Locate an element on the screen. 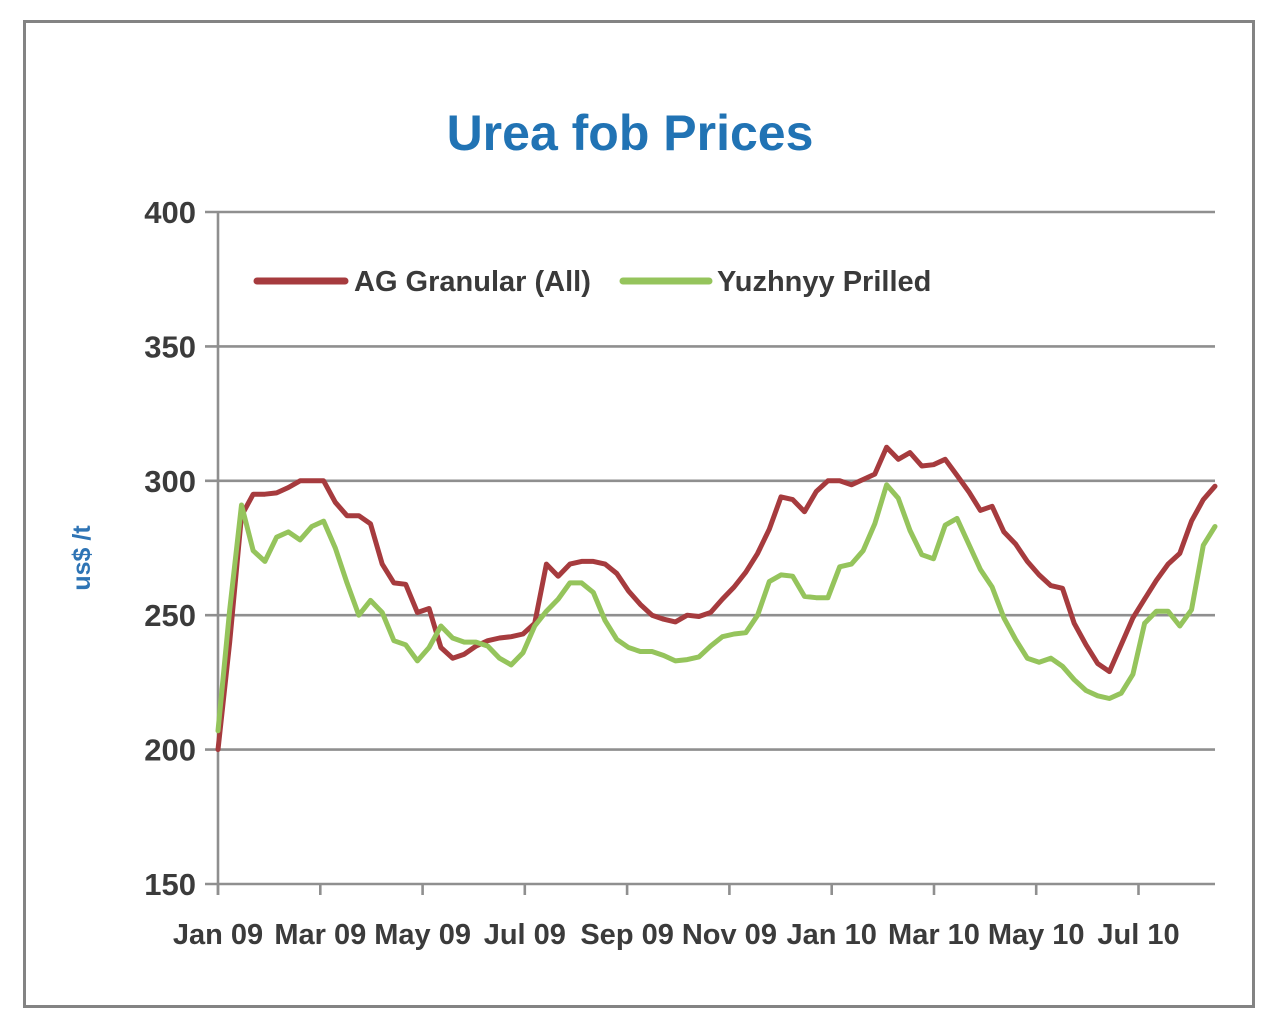 This screenshot has height=1029, width=1280. x-tick-label-Jan-09: Jan 09 is located at coordinates (218, 935).